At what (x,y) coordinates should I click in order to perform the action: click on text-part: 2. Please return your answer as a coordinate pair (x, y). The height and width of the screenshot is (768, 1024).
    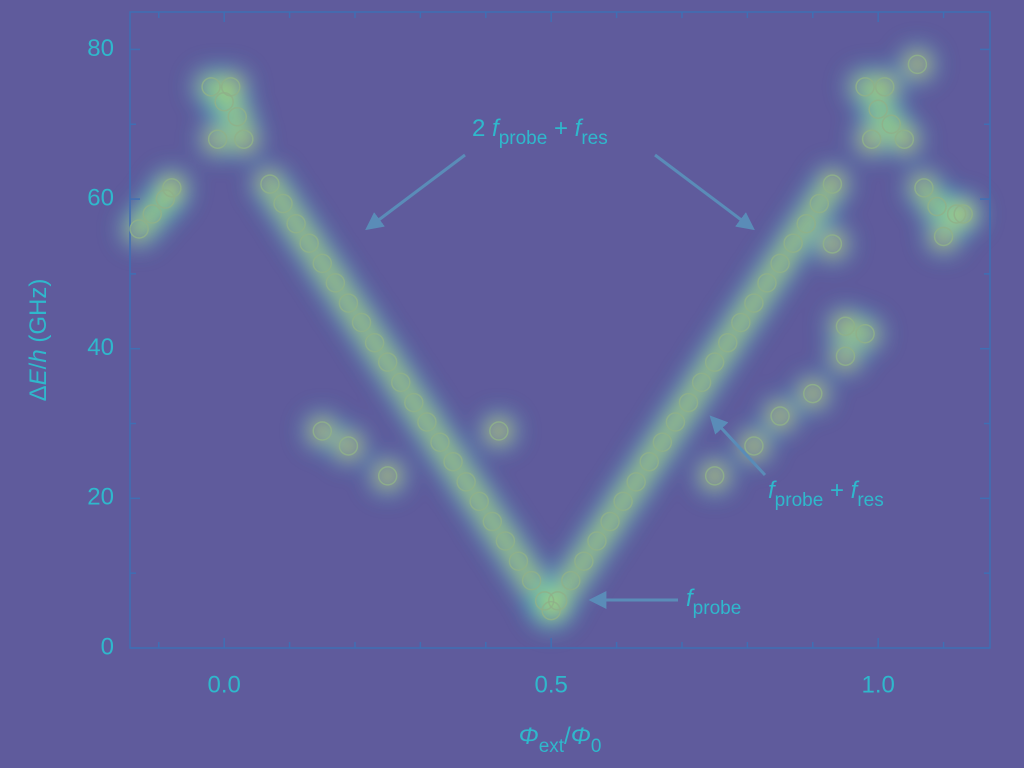
    Looking at the image, I should click on (482, 128).